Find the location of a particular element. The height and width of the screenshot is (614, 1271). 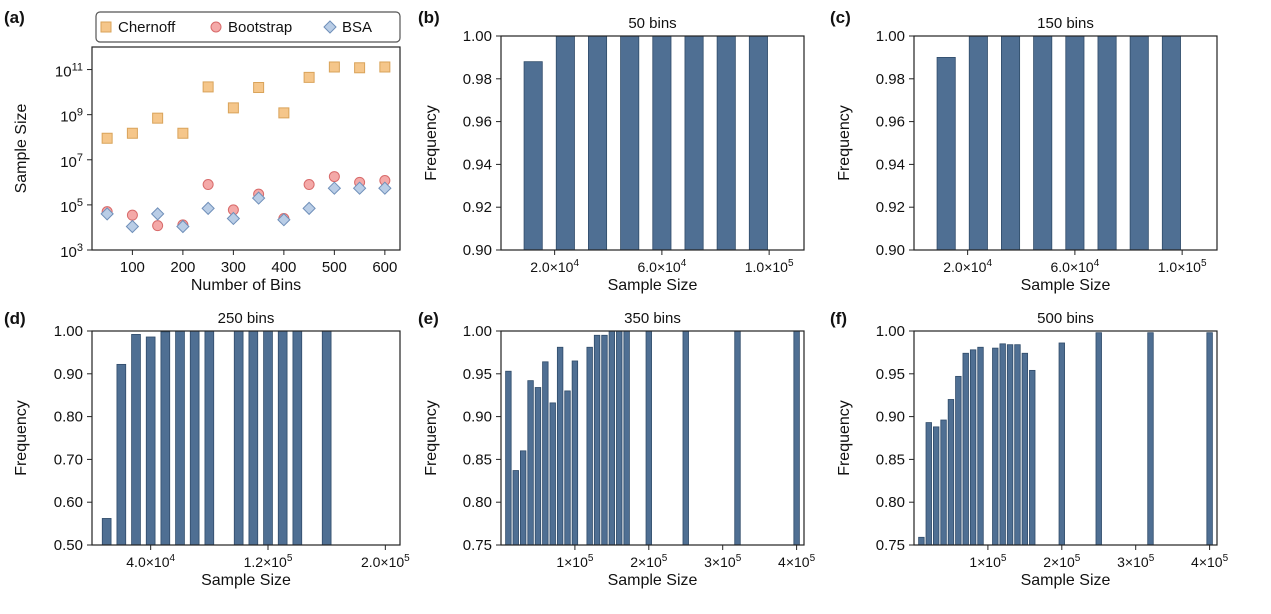

chart-title-d: 250 bins is located at coordinates (246, 318).